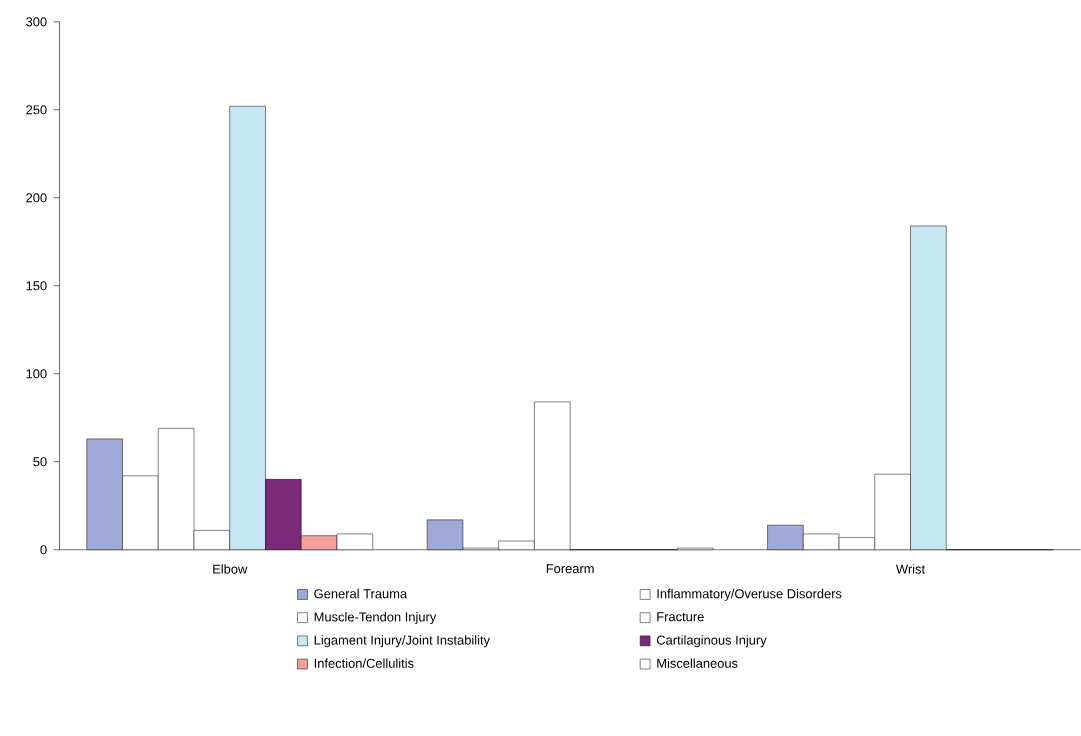 Image resolution: width=1081 pixels, height=736 pixels. Describe the element at coordinates (36, 110) in the screenshot. I see `y-tick-label: 250` at that location.